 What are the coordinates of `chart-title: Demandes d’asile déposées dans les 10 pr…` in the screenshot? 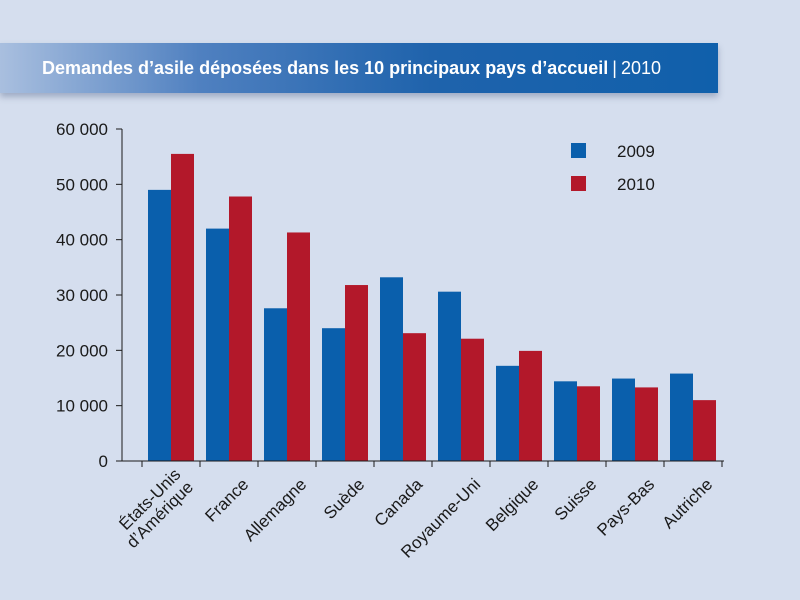 It's located at (351, 68).